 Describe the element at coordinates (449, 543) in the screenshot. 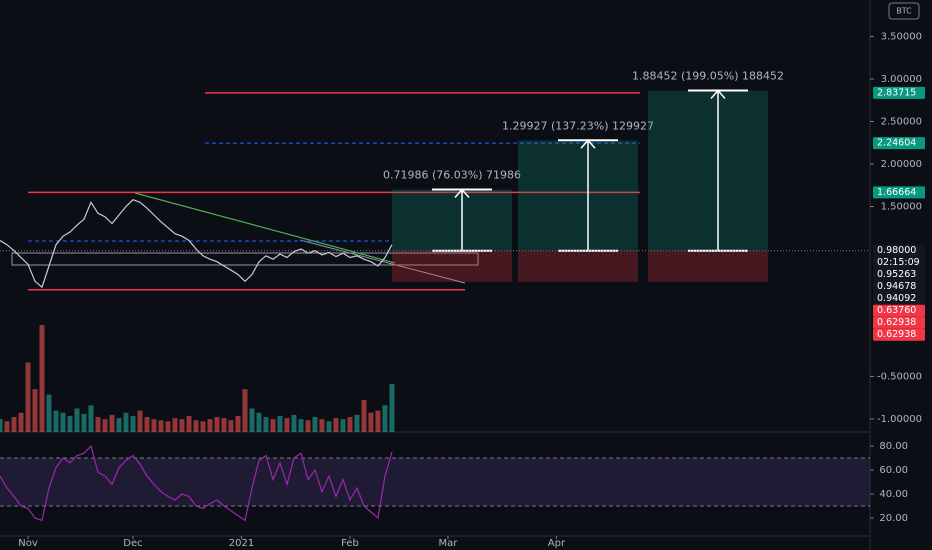

I see `x-tick-label: Mar` at that location.